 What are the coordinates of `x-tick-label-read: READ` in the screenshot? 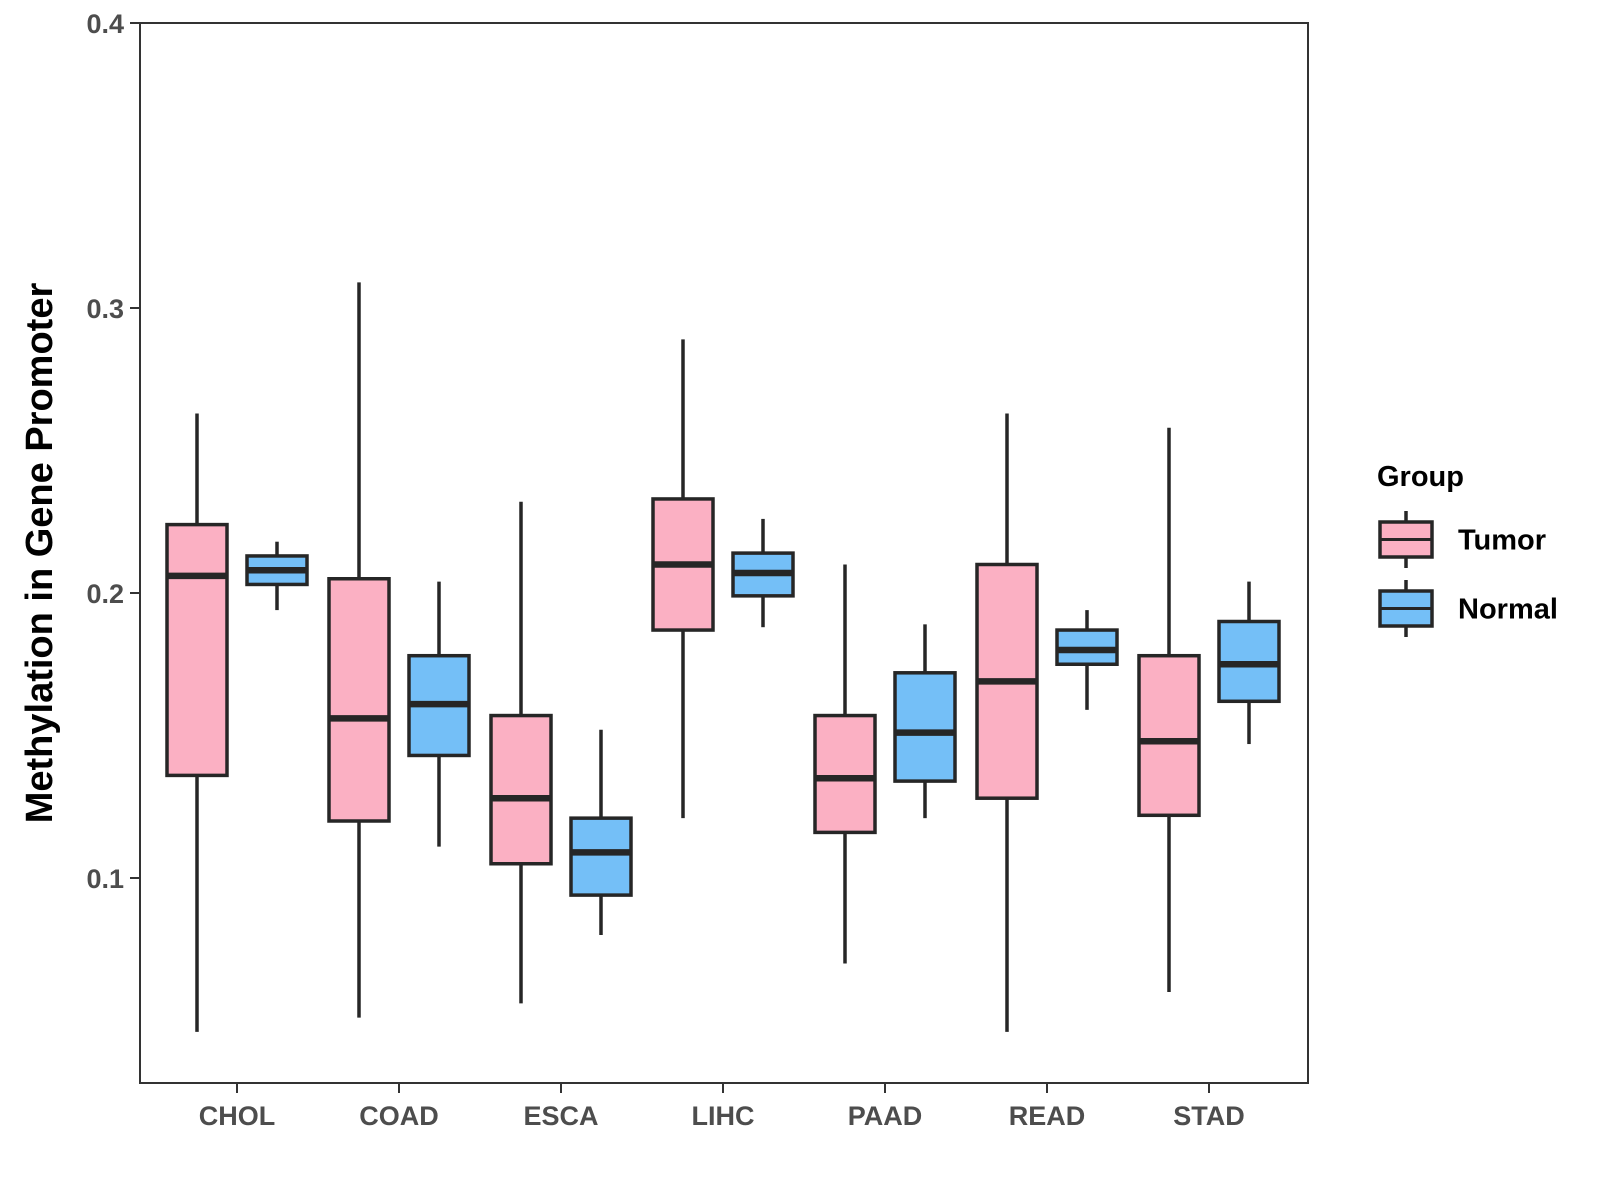 It's located at (1047, 1116).